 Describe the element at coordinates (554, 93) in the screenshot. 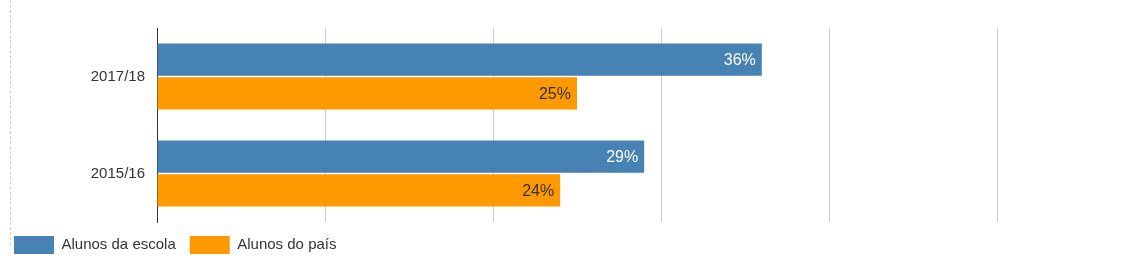

I see `data-label: 25%` at that location.